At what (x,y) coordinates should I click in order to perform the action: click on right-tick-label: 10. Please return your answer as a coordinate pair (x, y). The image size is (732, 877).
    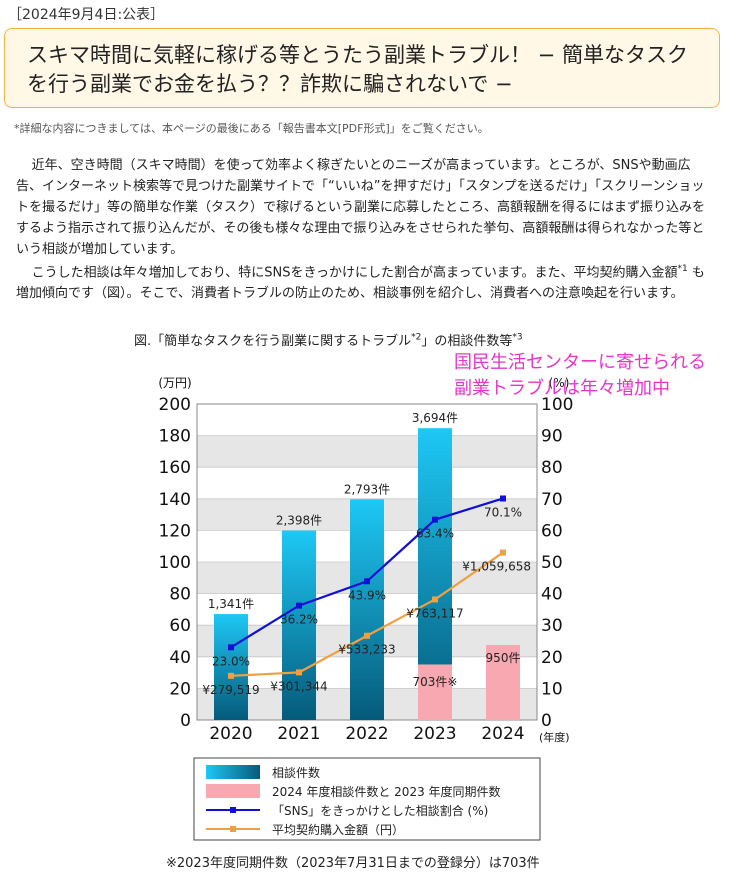
    Looking at the image, I should click on (552, 689).